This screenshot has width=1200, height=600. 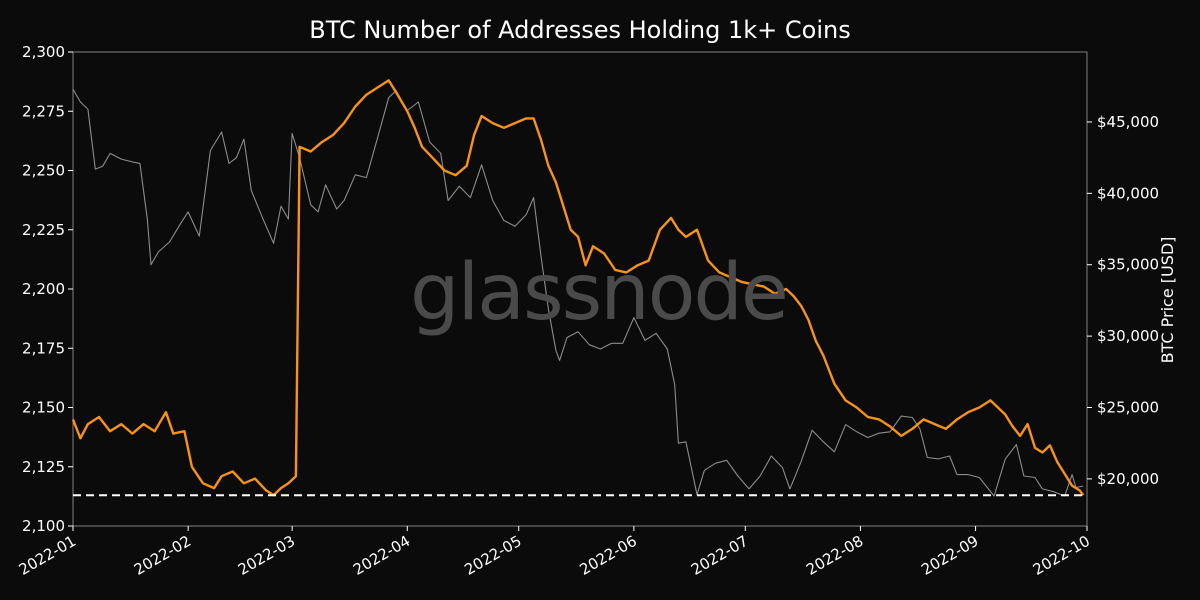 I want to click on left-tick-label: 2,175, so click(x=43, y=348).